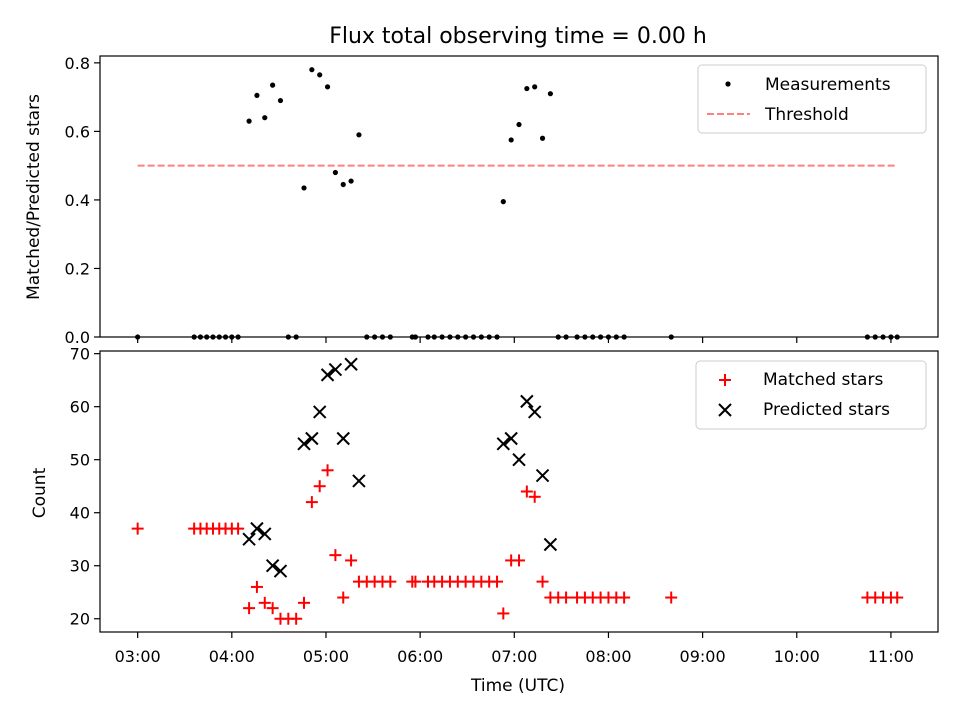  Describe the element at coordinates (517, 686) in the screenshot. I see `bottom-x-axis-label: Time (UTC)` at that location.